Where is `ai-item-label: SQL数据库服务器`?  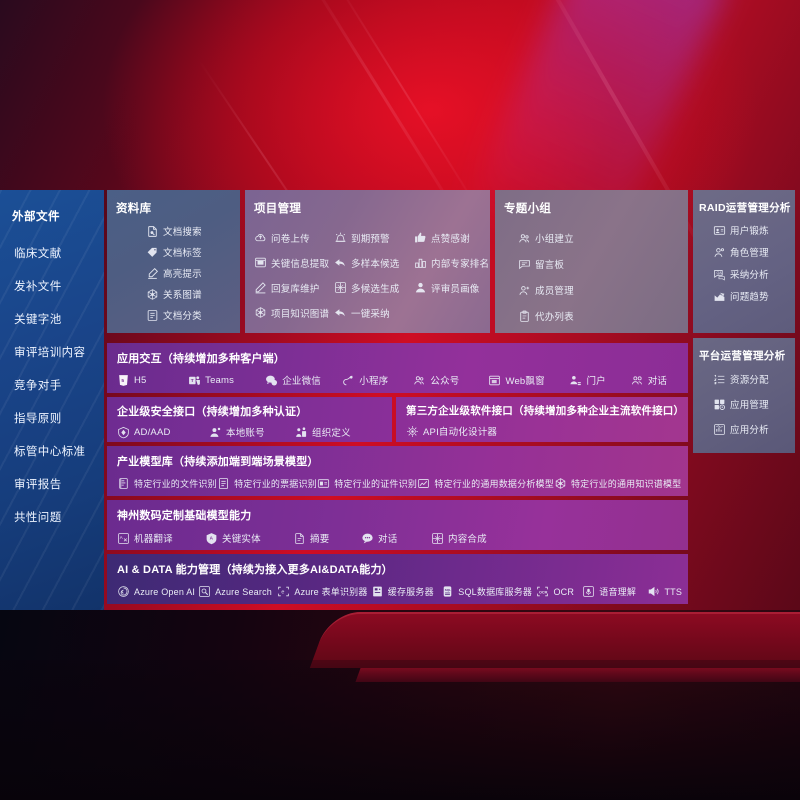
ai-item-label: SQL数据库服务器 is located at coordinates (495, 592).